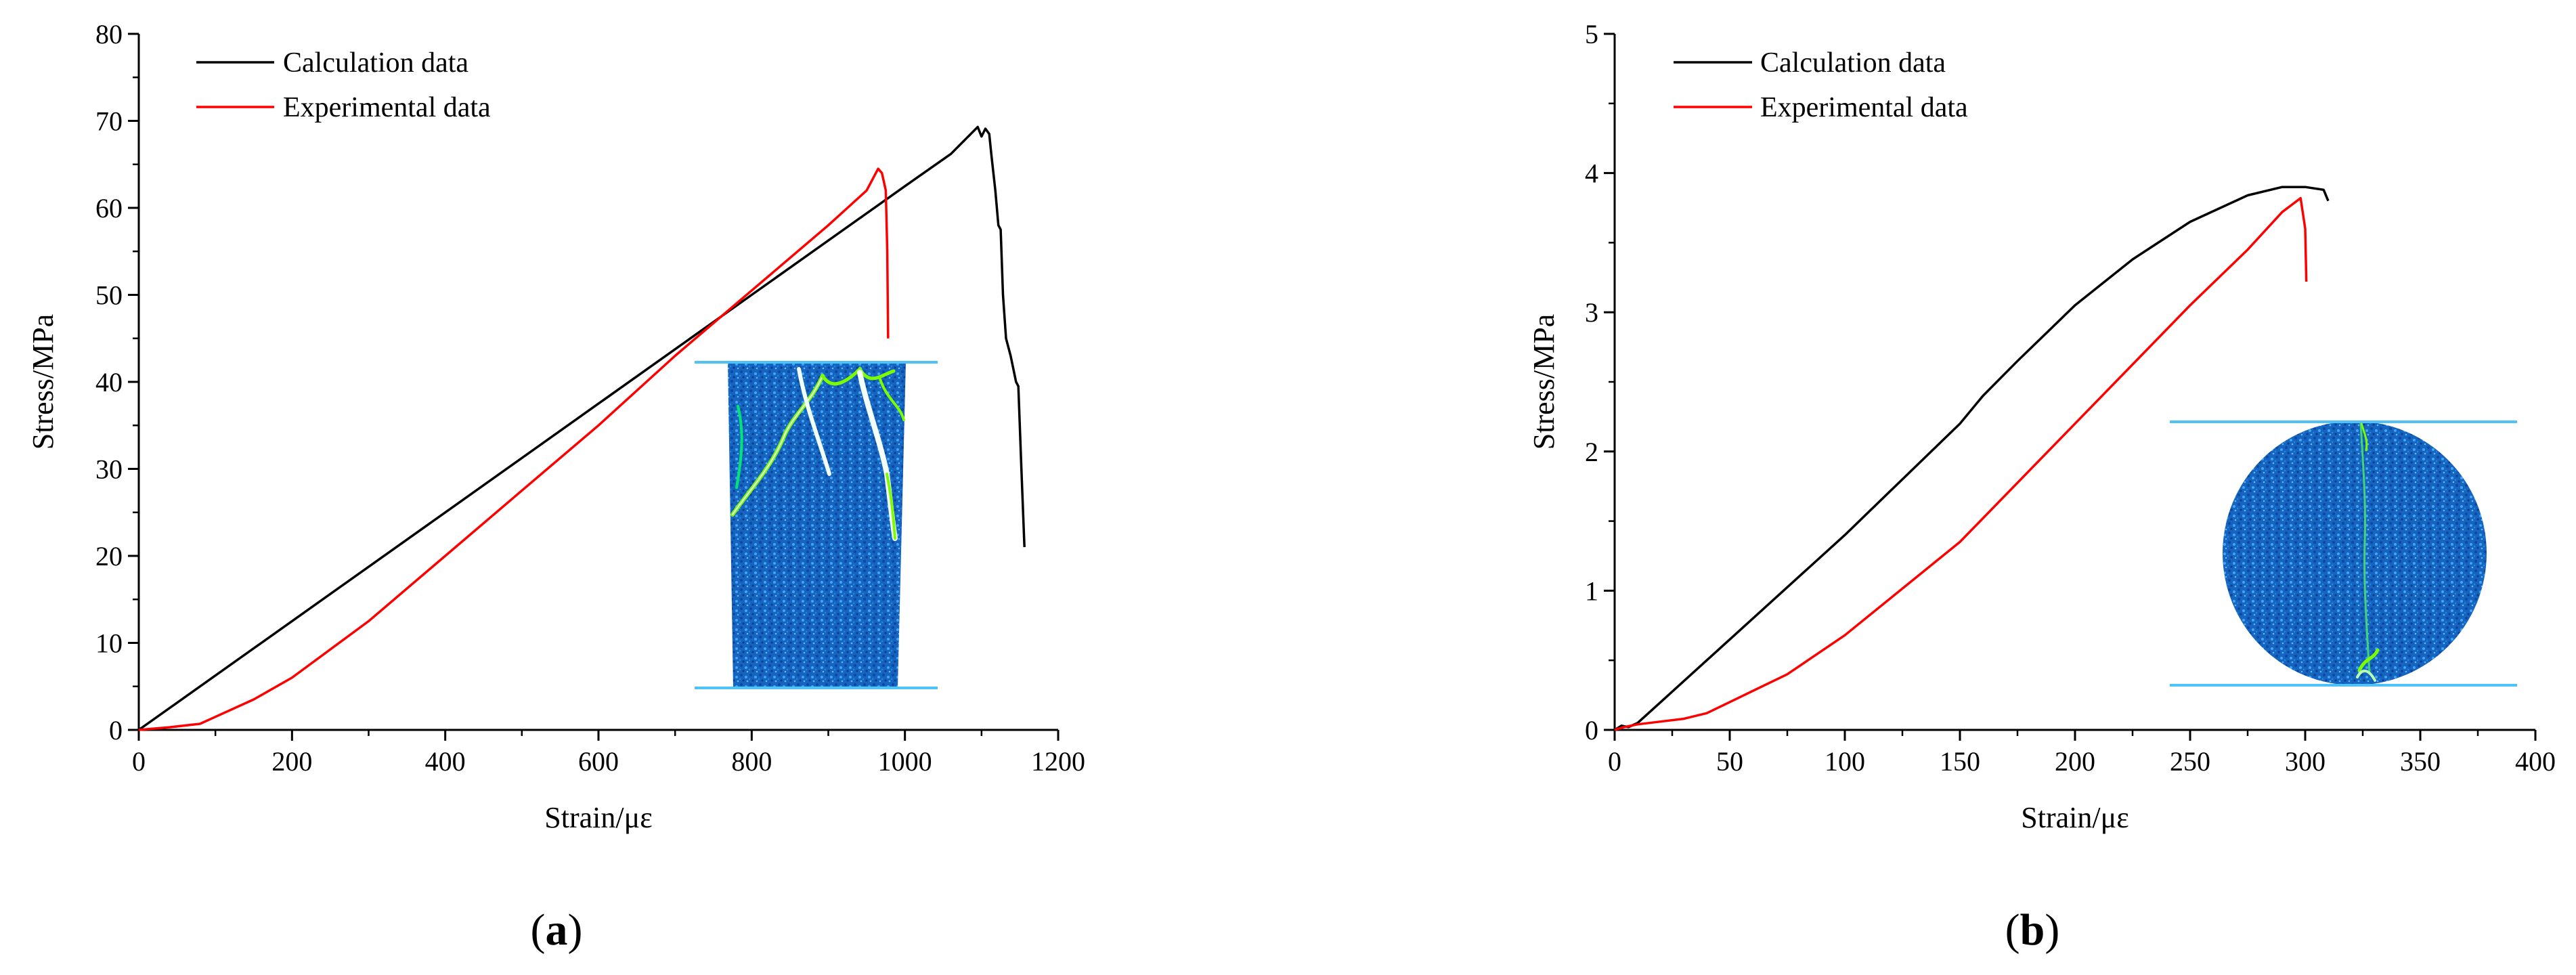 The image size is (2576, 975). I want to click on y-tick-label-a-3: 30, so click(109, 470).